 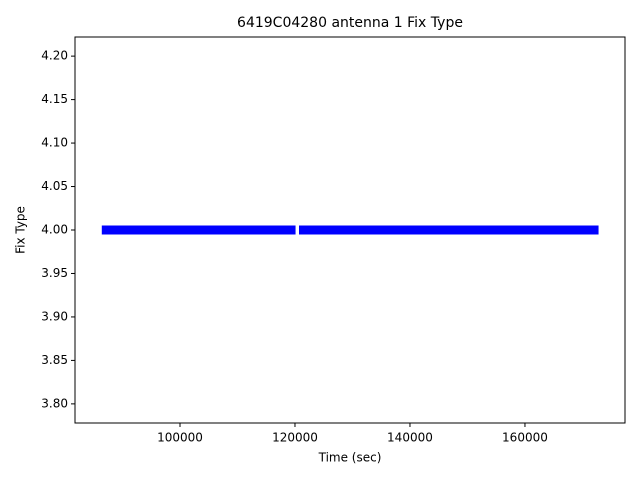 What do you see at coordinates (54, 273) in the screenshot?
I see `y-tick-label: 3.95` at bounding box center [54, 273].